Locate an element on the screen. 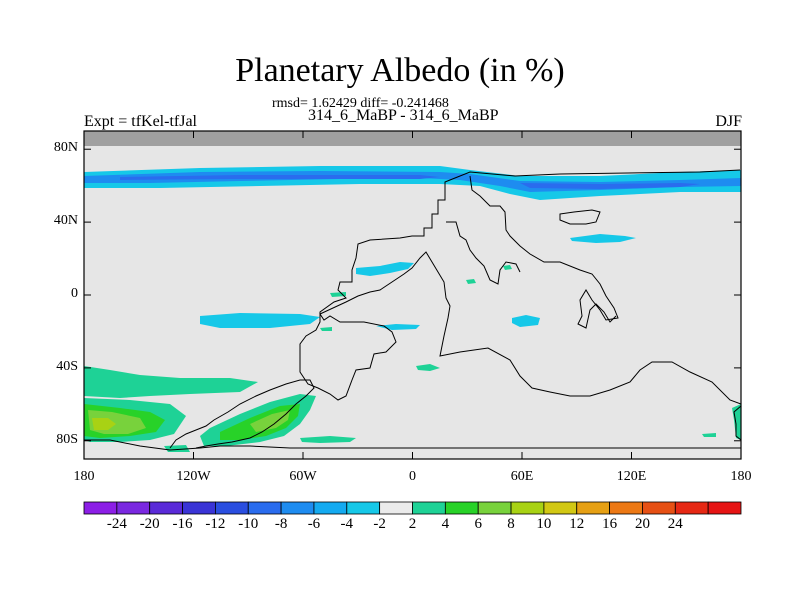 The width and height of the screenshot is (800, 600). coastline-middle-east is located at coordinates (483, 253).